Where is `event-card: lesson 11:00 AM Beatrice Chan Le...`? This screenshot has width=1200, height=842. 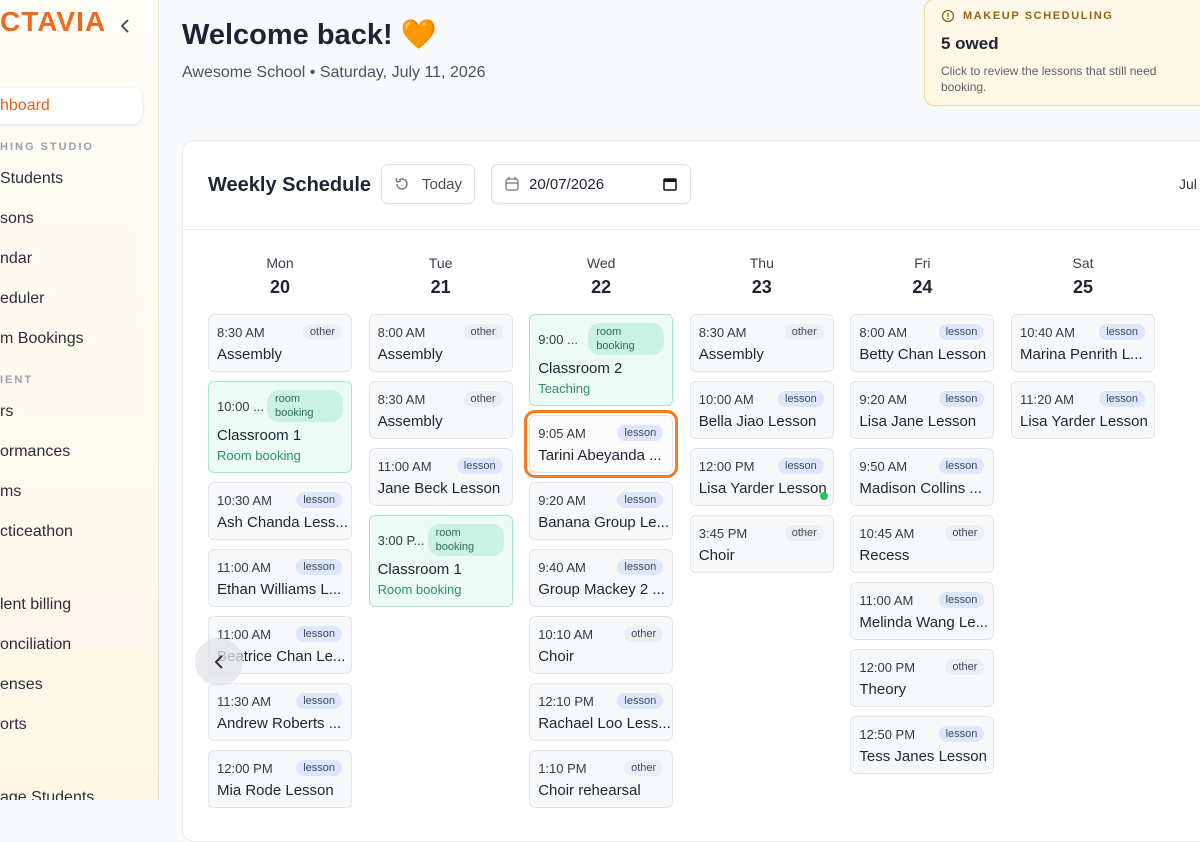
event-card: lesson 11:00 AM Beatrice Chan Le... is located at coordinates (280, 645).